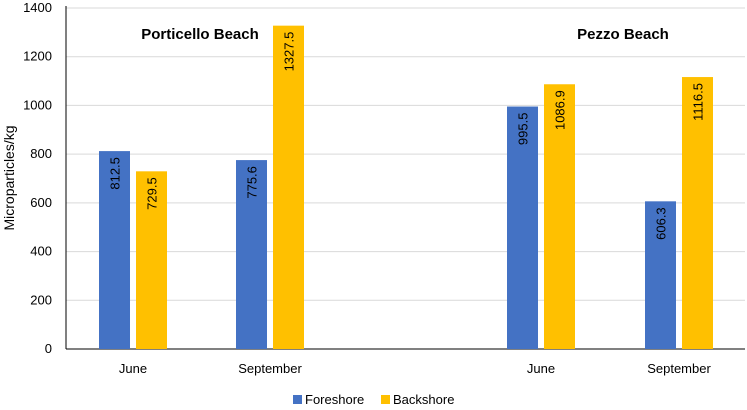  Describe the element at coordinates (423, 399) in the screenshot. I see `legend-label-backshore: Backshore` at that location.